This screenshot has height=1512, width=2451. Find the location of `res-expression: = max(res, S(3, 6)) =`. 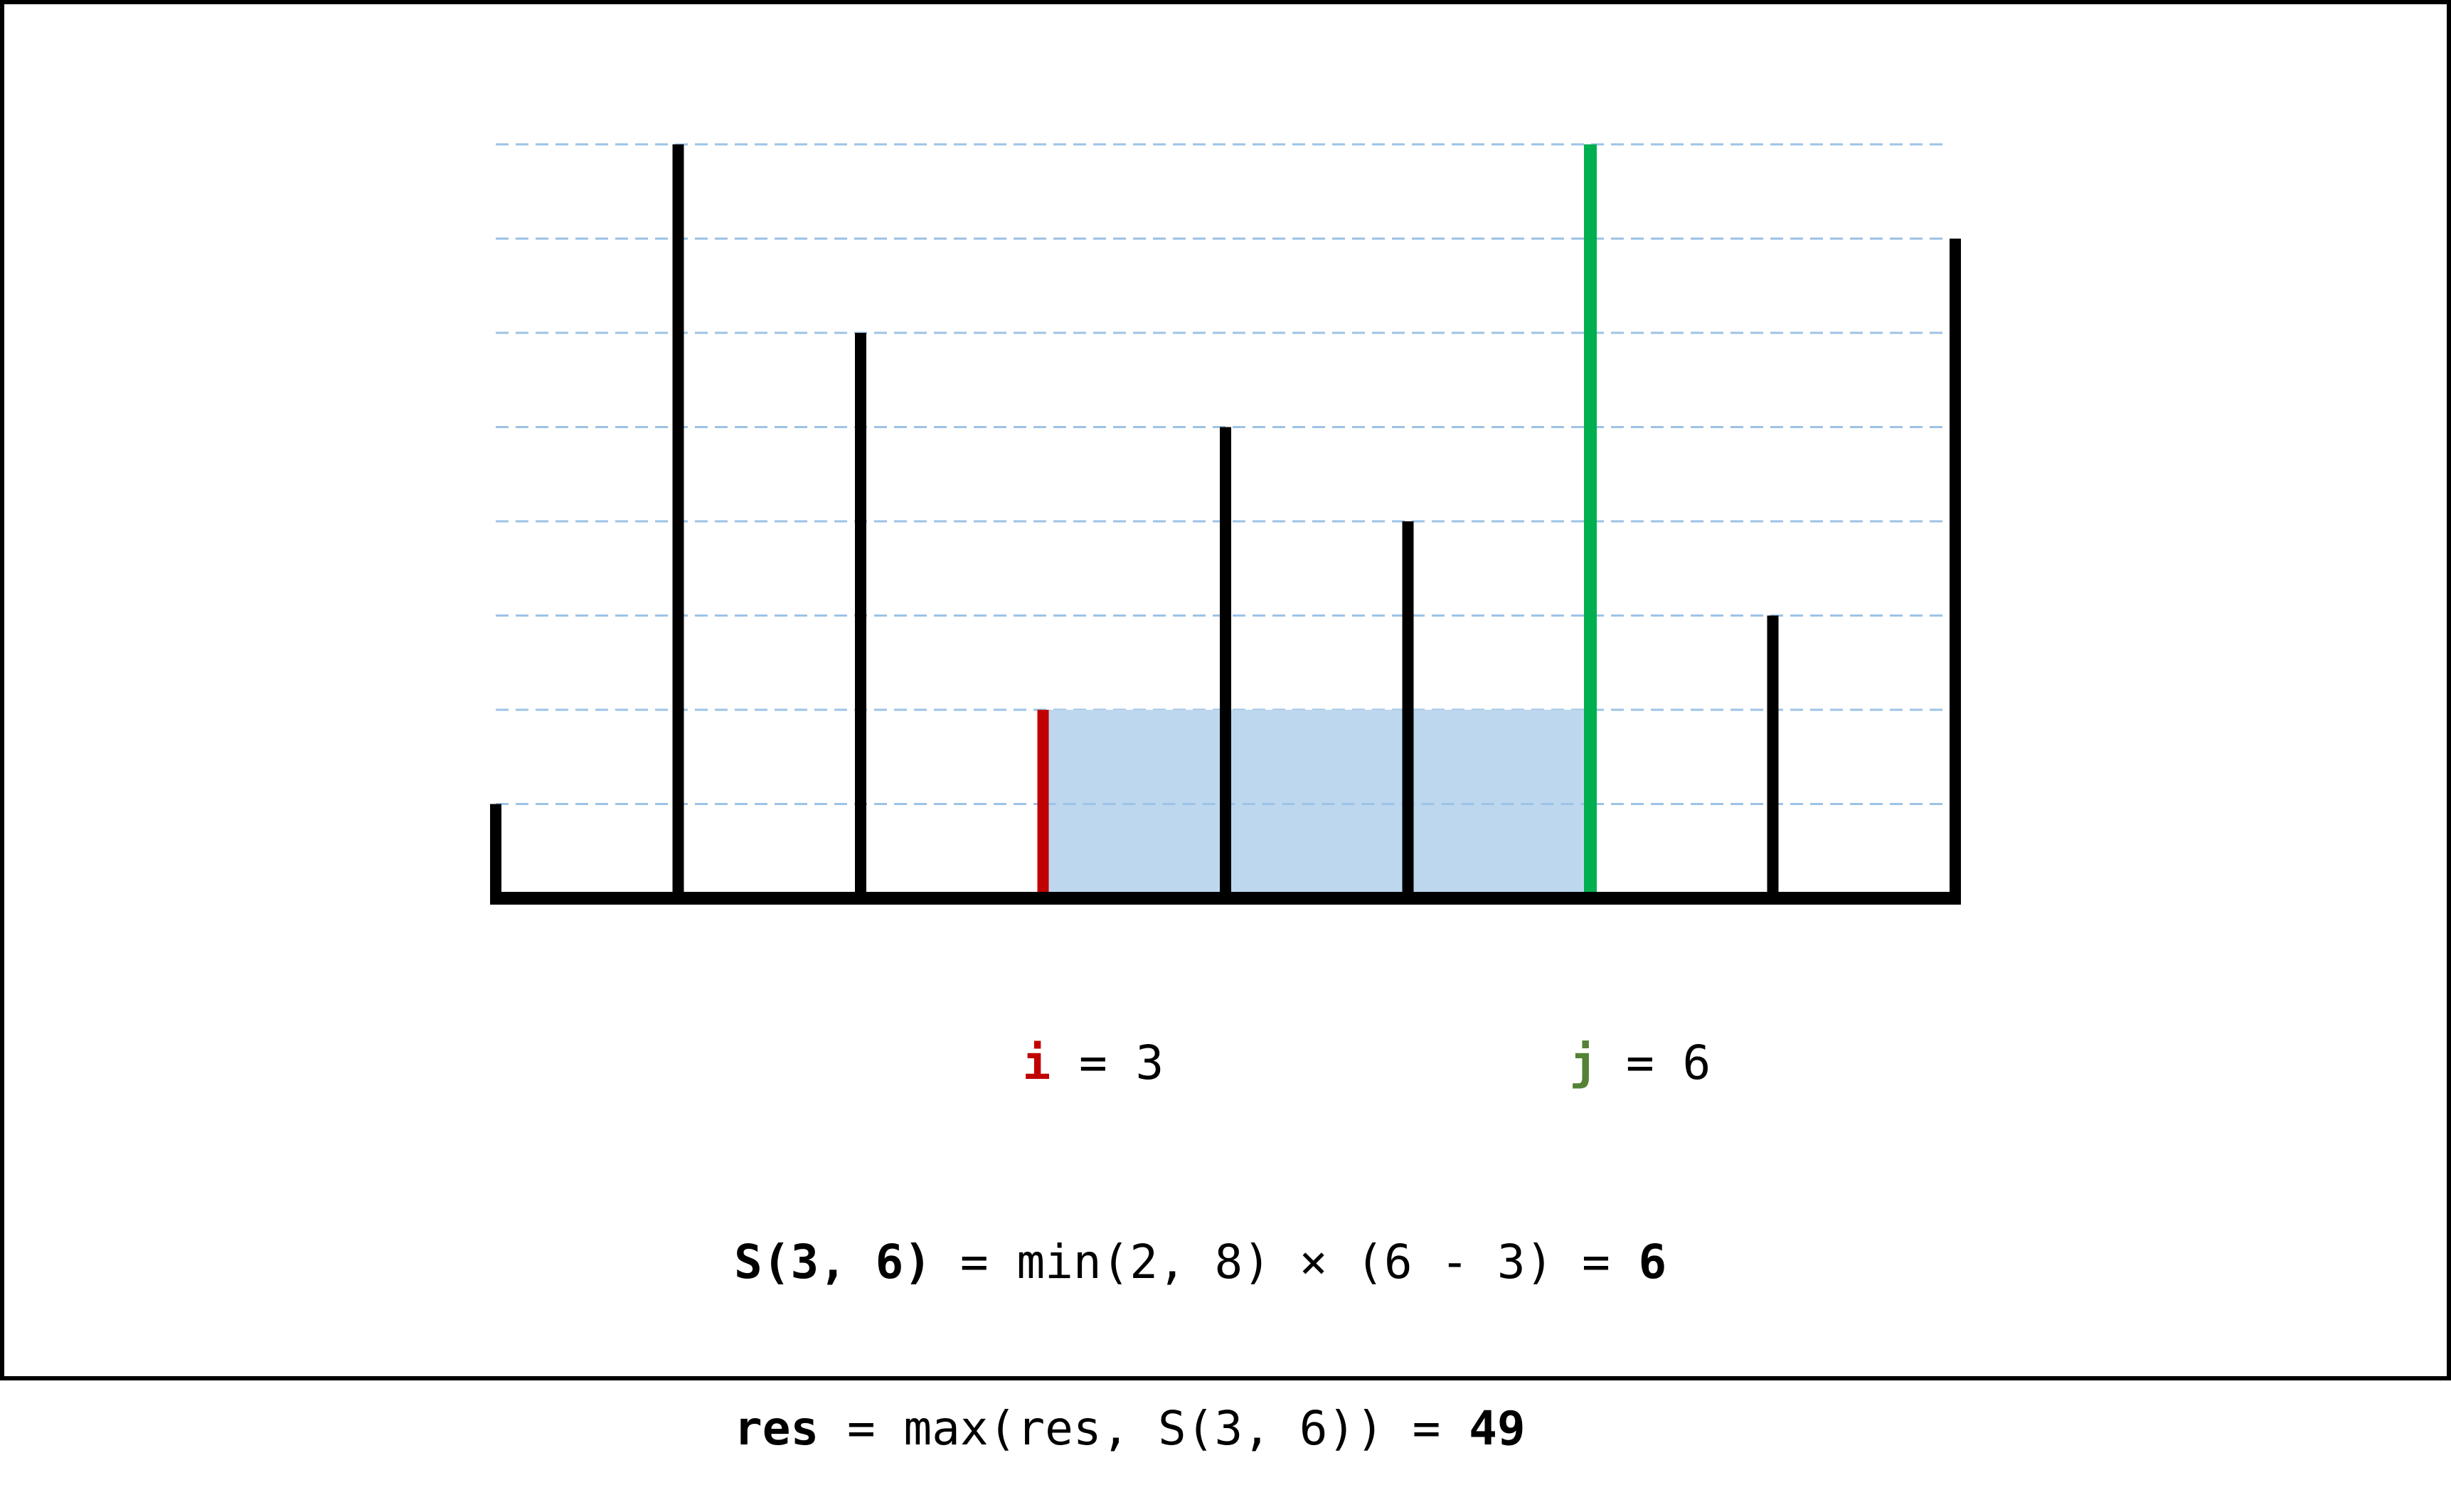

res-expression: = max(res, S(3, 6)) = is located at coordinates (1144, 1428).